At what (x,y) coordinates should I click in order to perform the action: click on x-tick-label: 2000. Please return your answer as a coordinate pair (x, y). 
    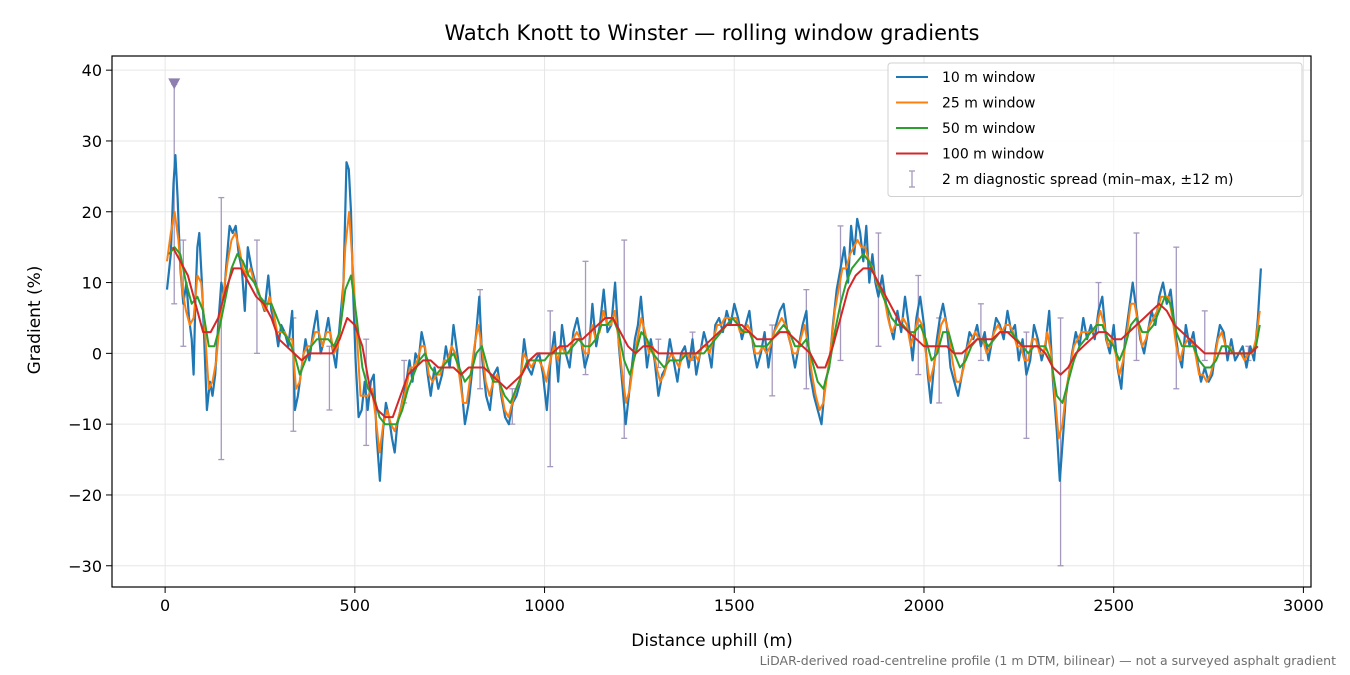
    Looking at the image, I should click on (924, 605).